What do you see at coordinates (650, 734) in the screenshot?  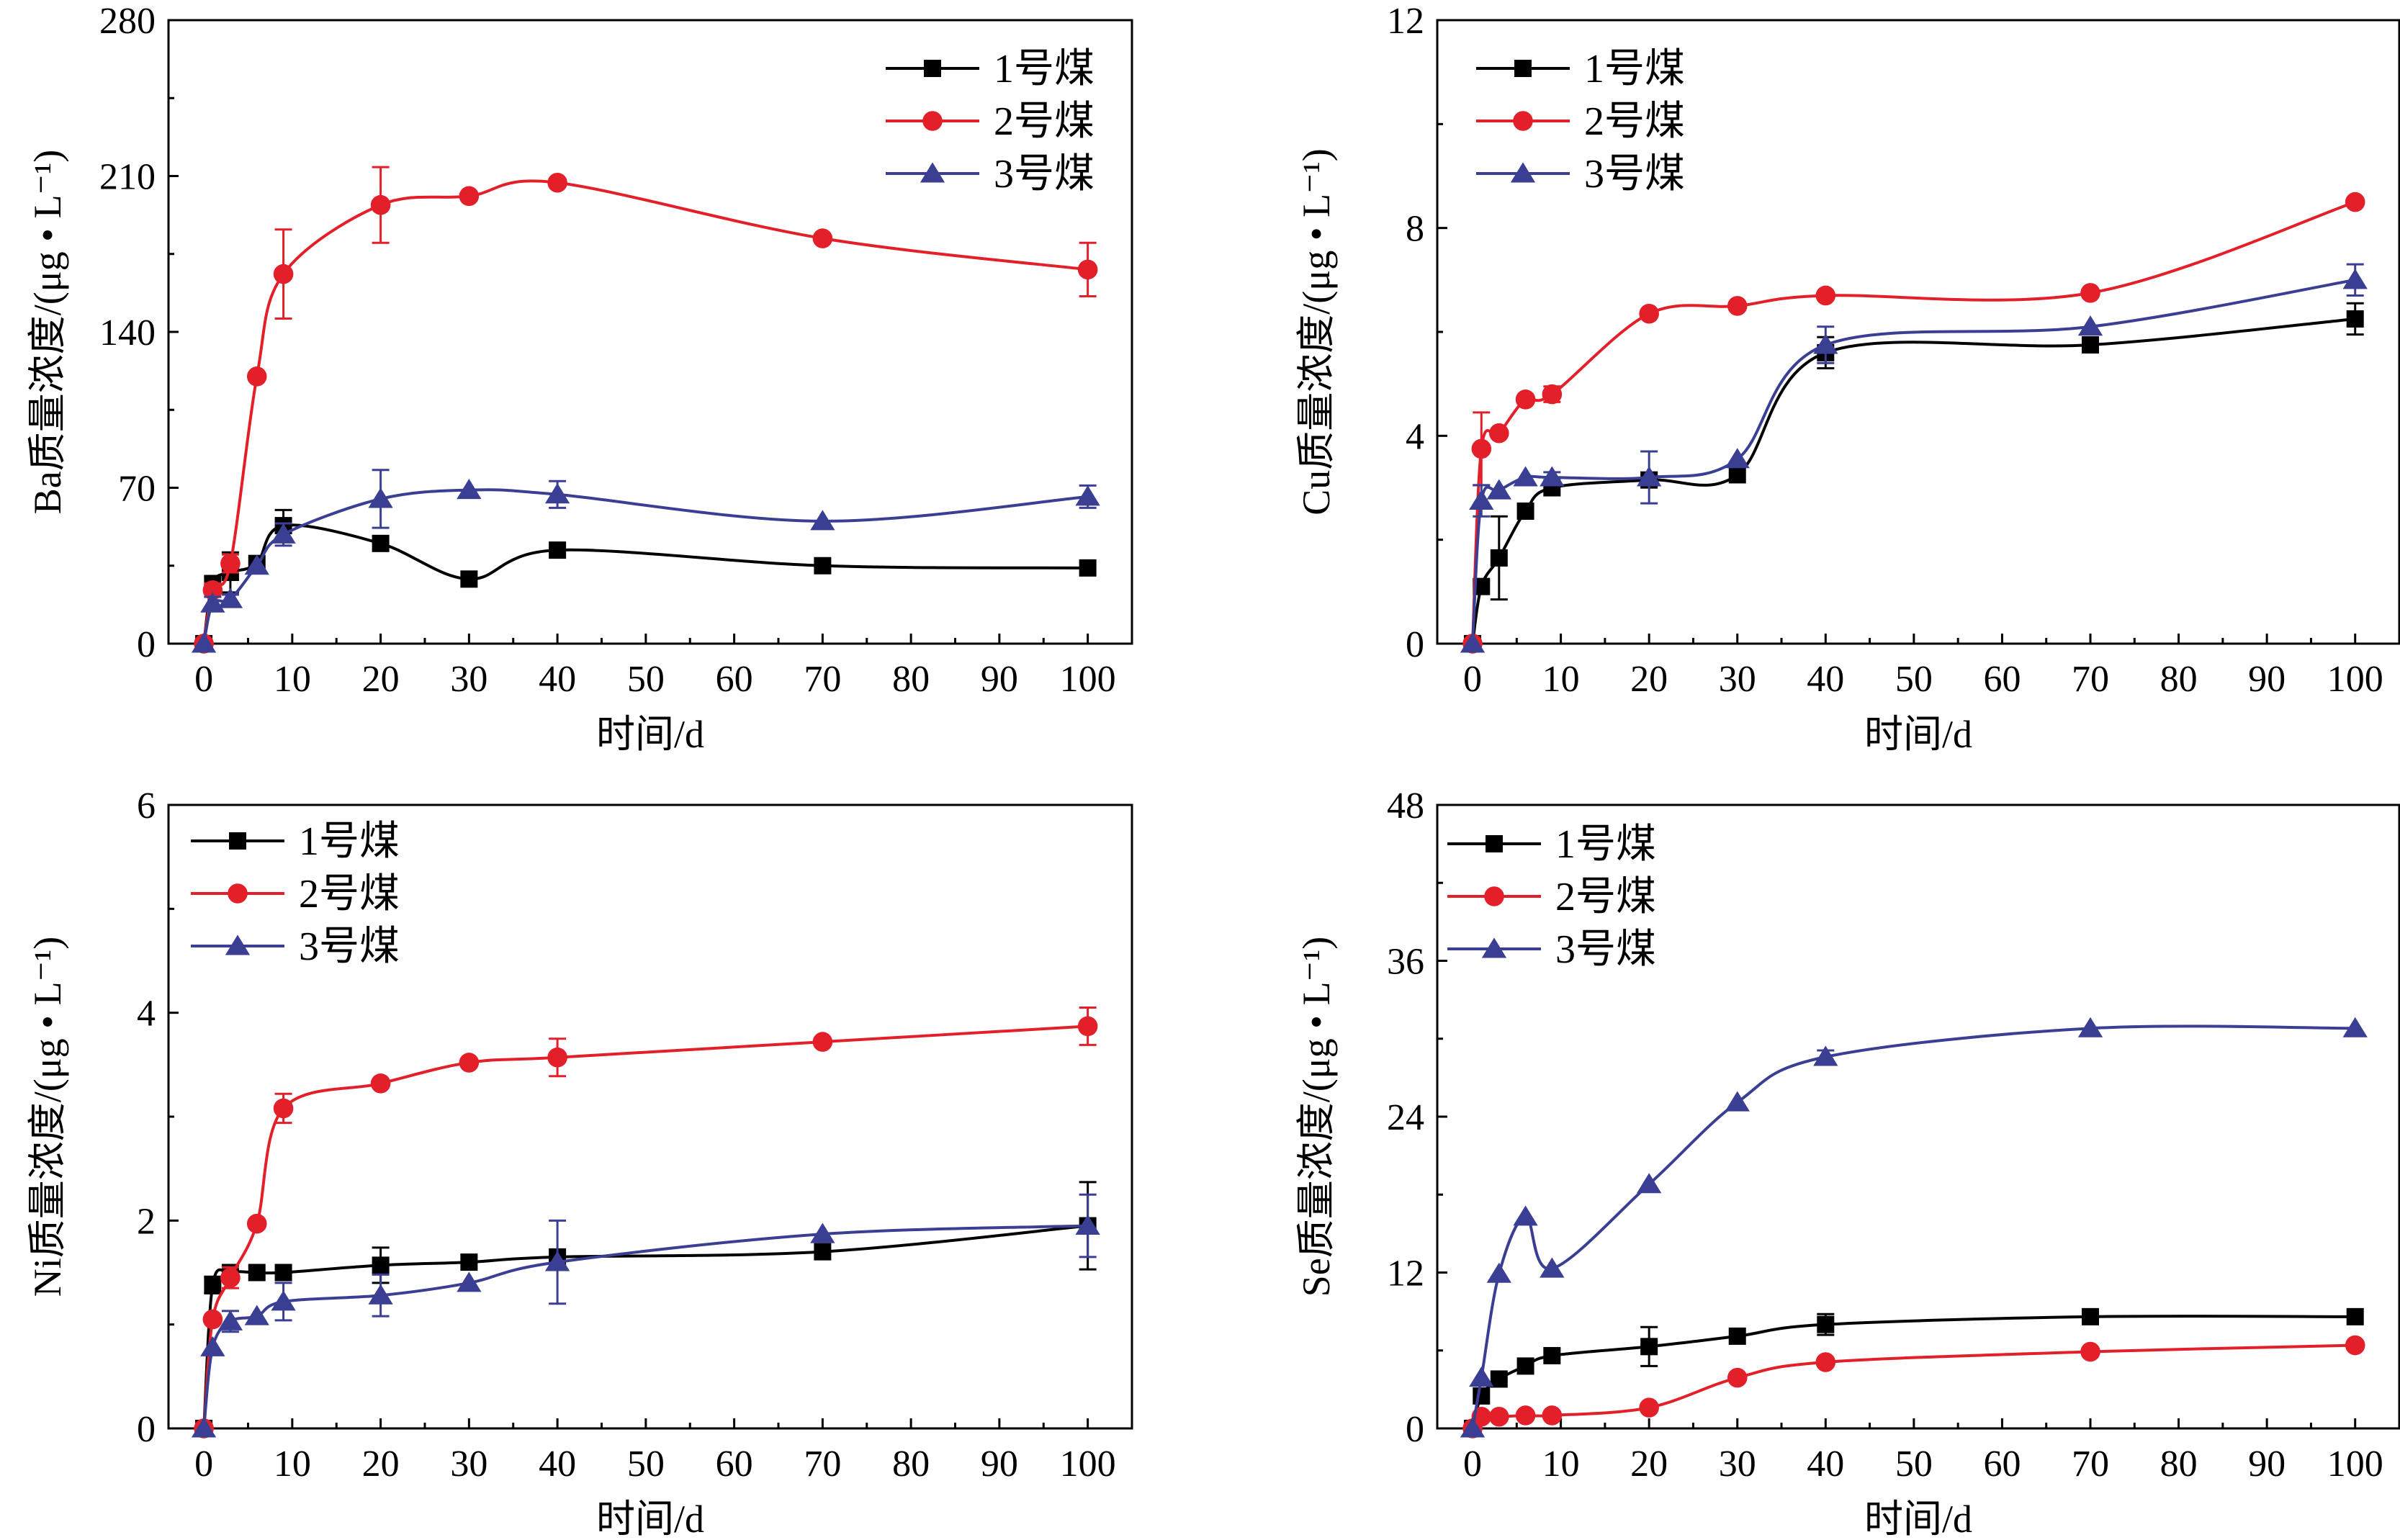 I see `x-axis-label: 时间/d` at bounding box center [650, 734].